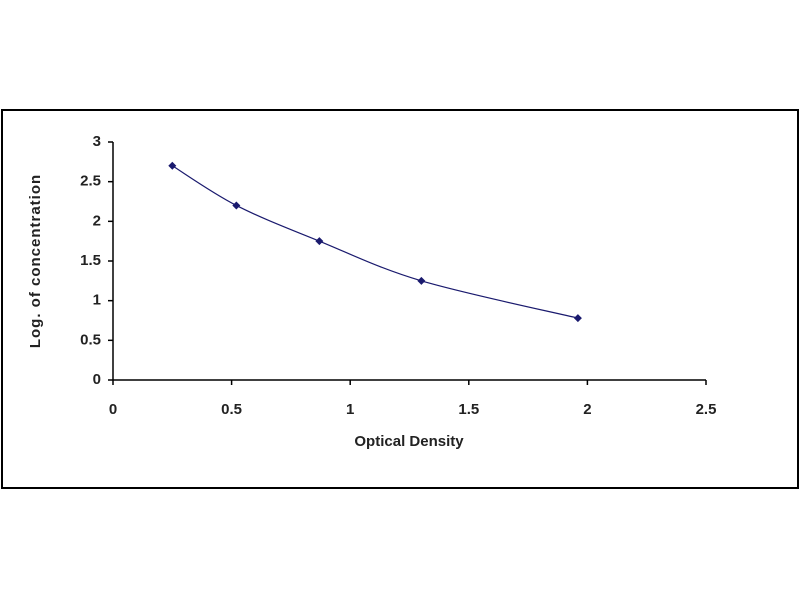 This screenshot has height=600, width=800. Describe the element at coordinates (90, 181) in the screenshot. I see `y-tick-label: 2.5` at that location.